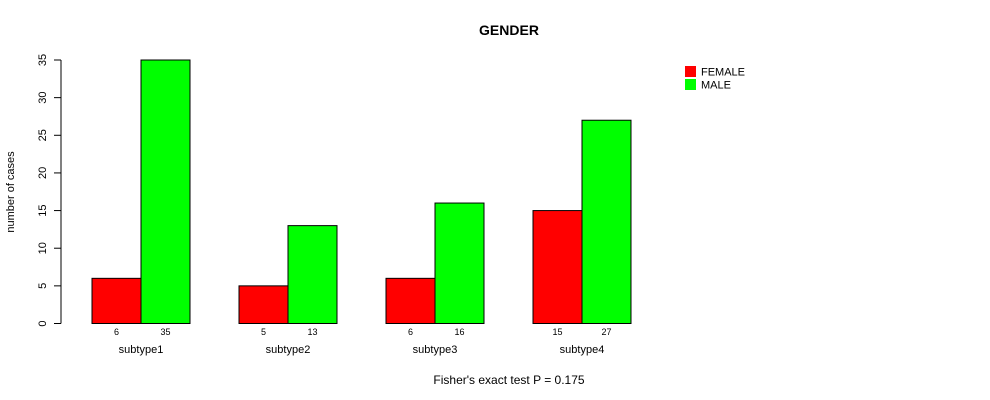  Describe the element at coordinates (312, 274) in the screenshot. I see `bar-male-subtype2` at that location.